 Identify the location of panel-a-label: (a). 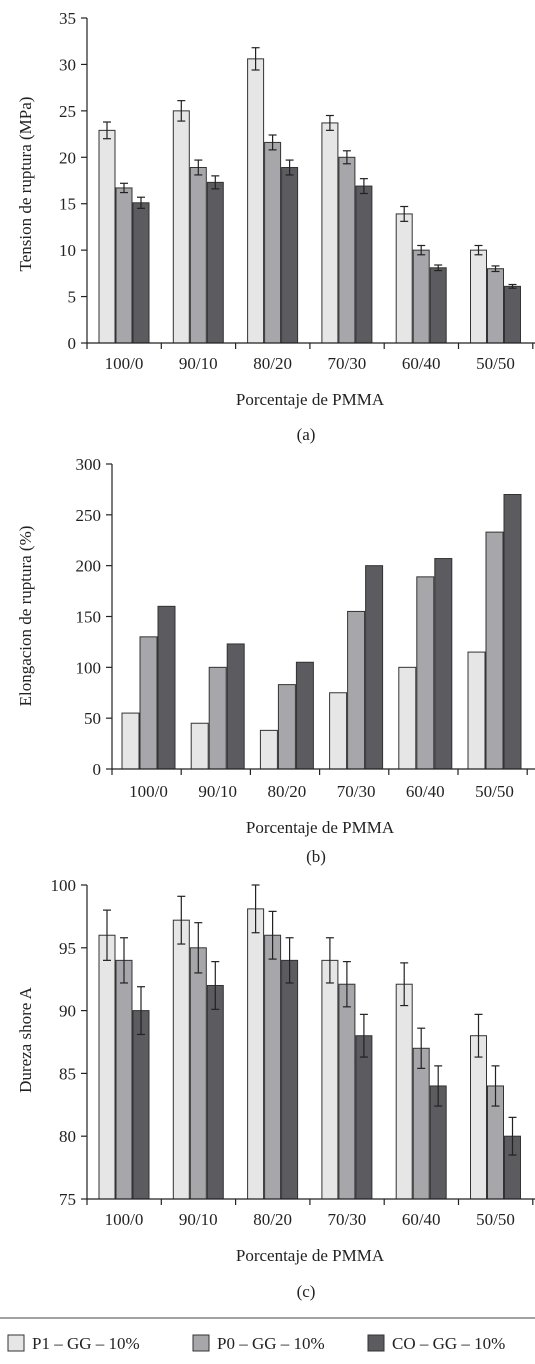
(306, 434).